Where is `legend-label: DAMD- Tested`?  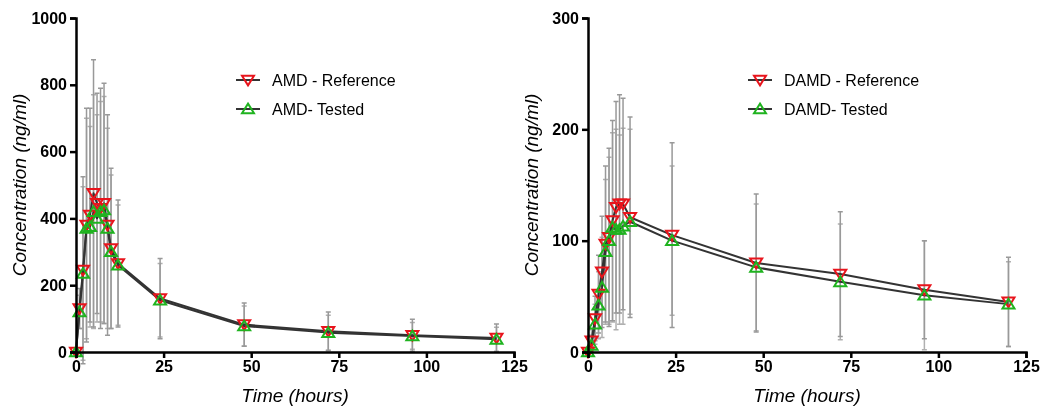
legend-label: DAMD- Tested is located at coordinates (836, 109).